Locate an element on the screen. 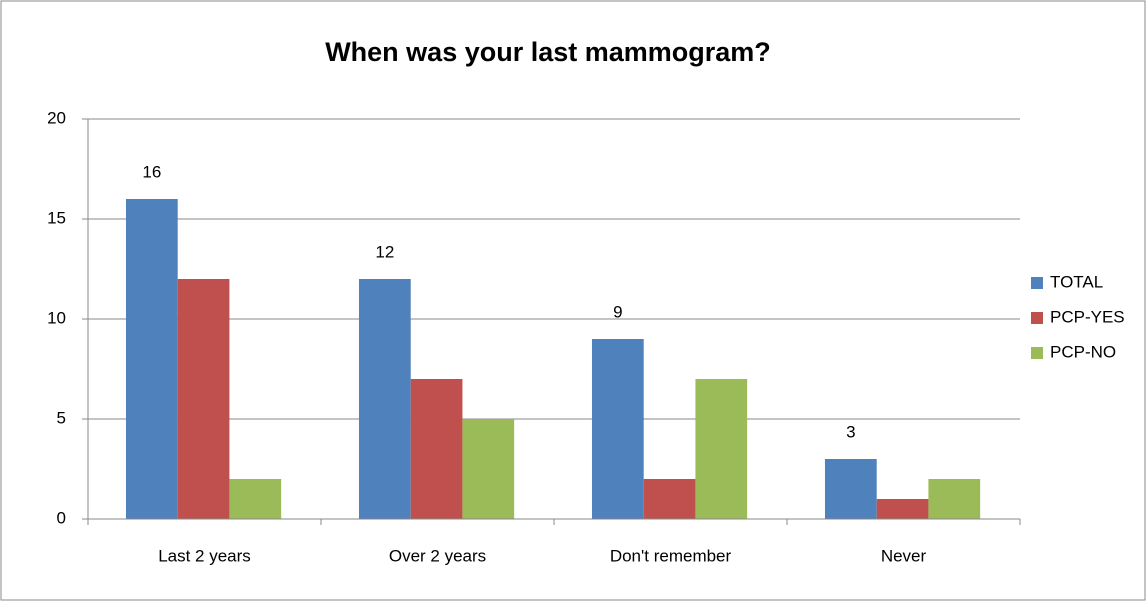 The height and width of the screenshot is (602, 1147). data-label: 9 is located at coordinates (617, 311).